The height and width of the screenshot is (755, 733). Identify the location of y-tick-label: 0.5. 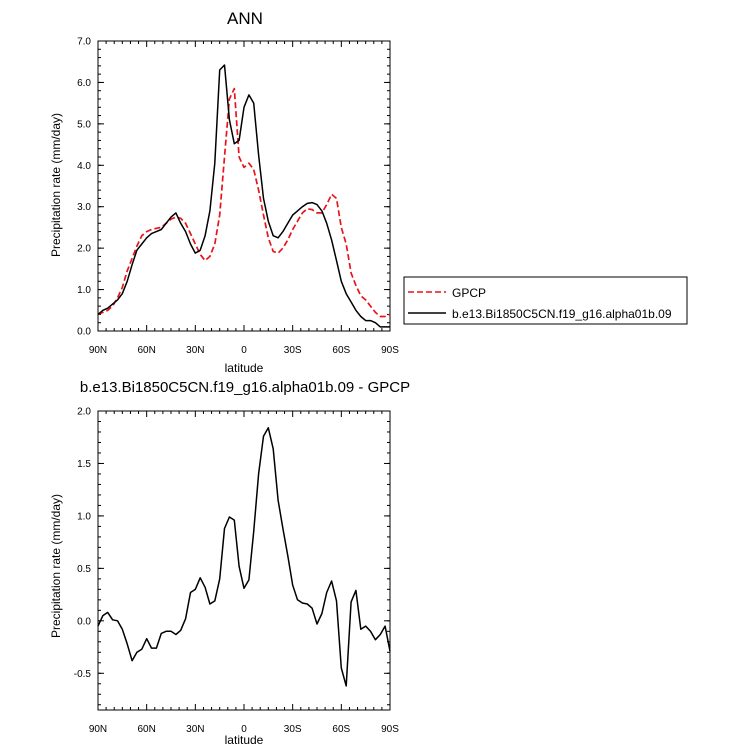
(84, 569).